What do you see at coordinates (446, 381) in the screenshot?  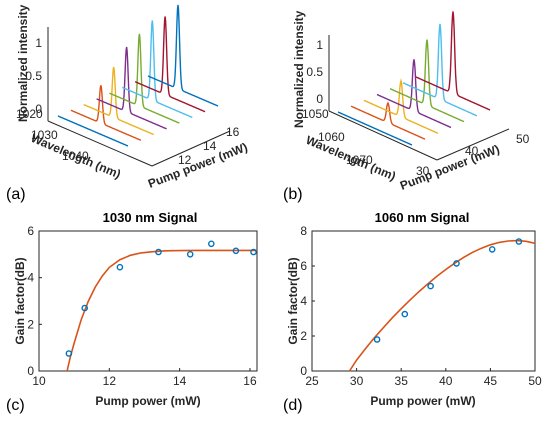 I see `d-xticklabel: 40` at bounding box center [446, 381].